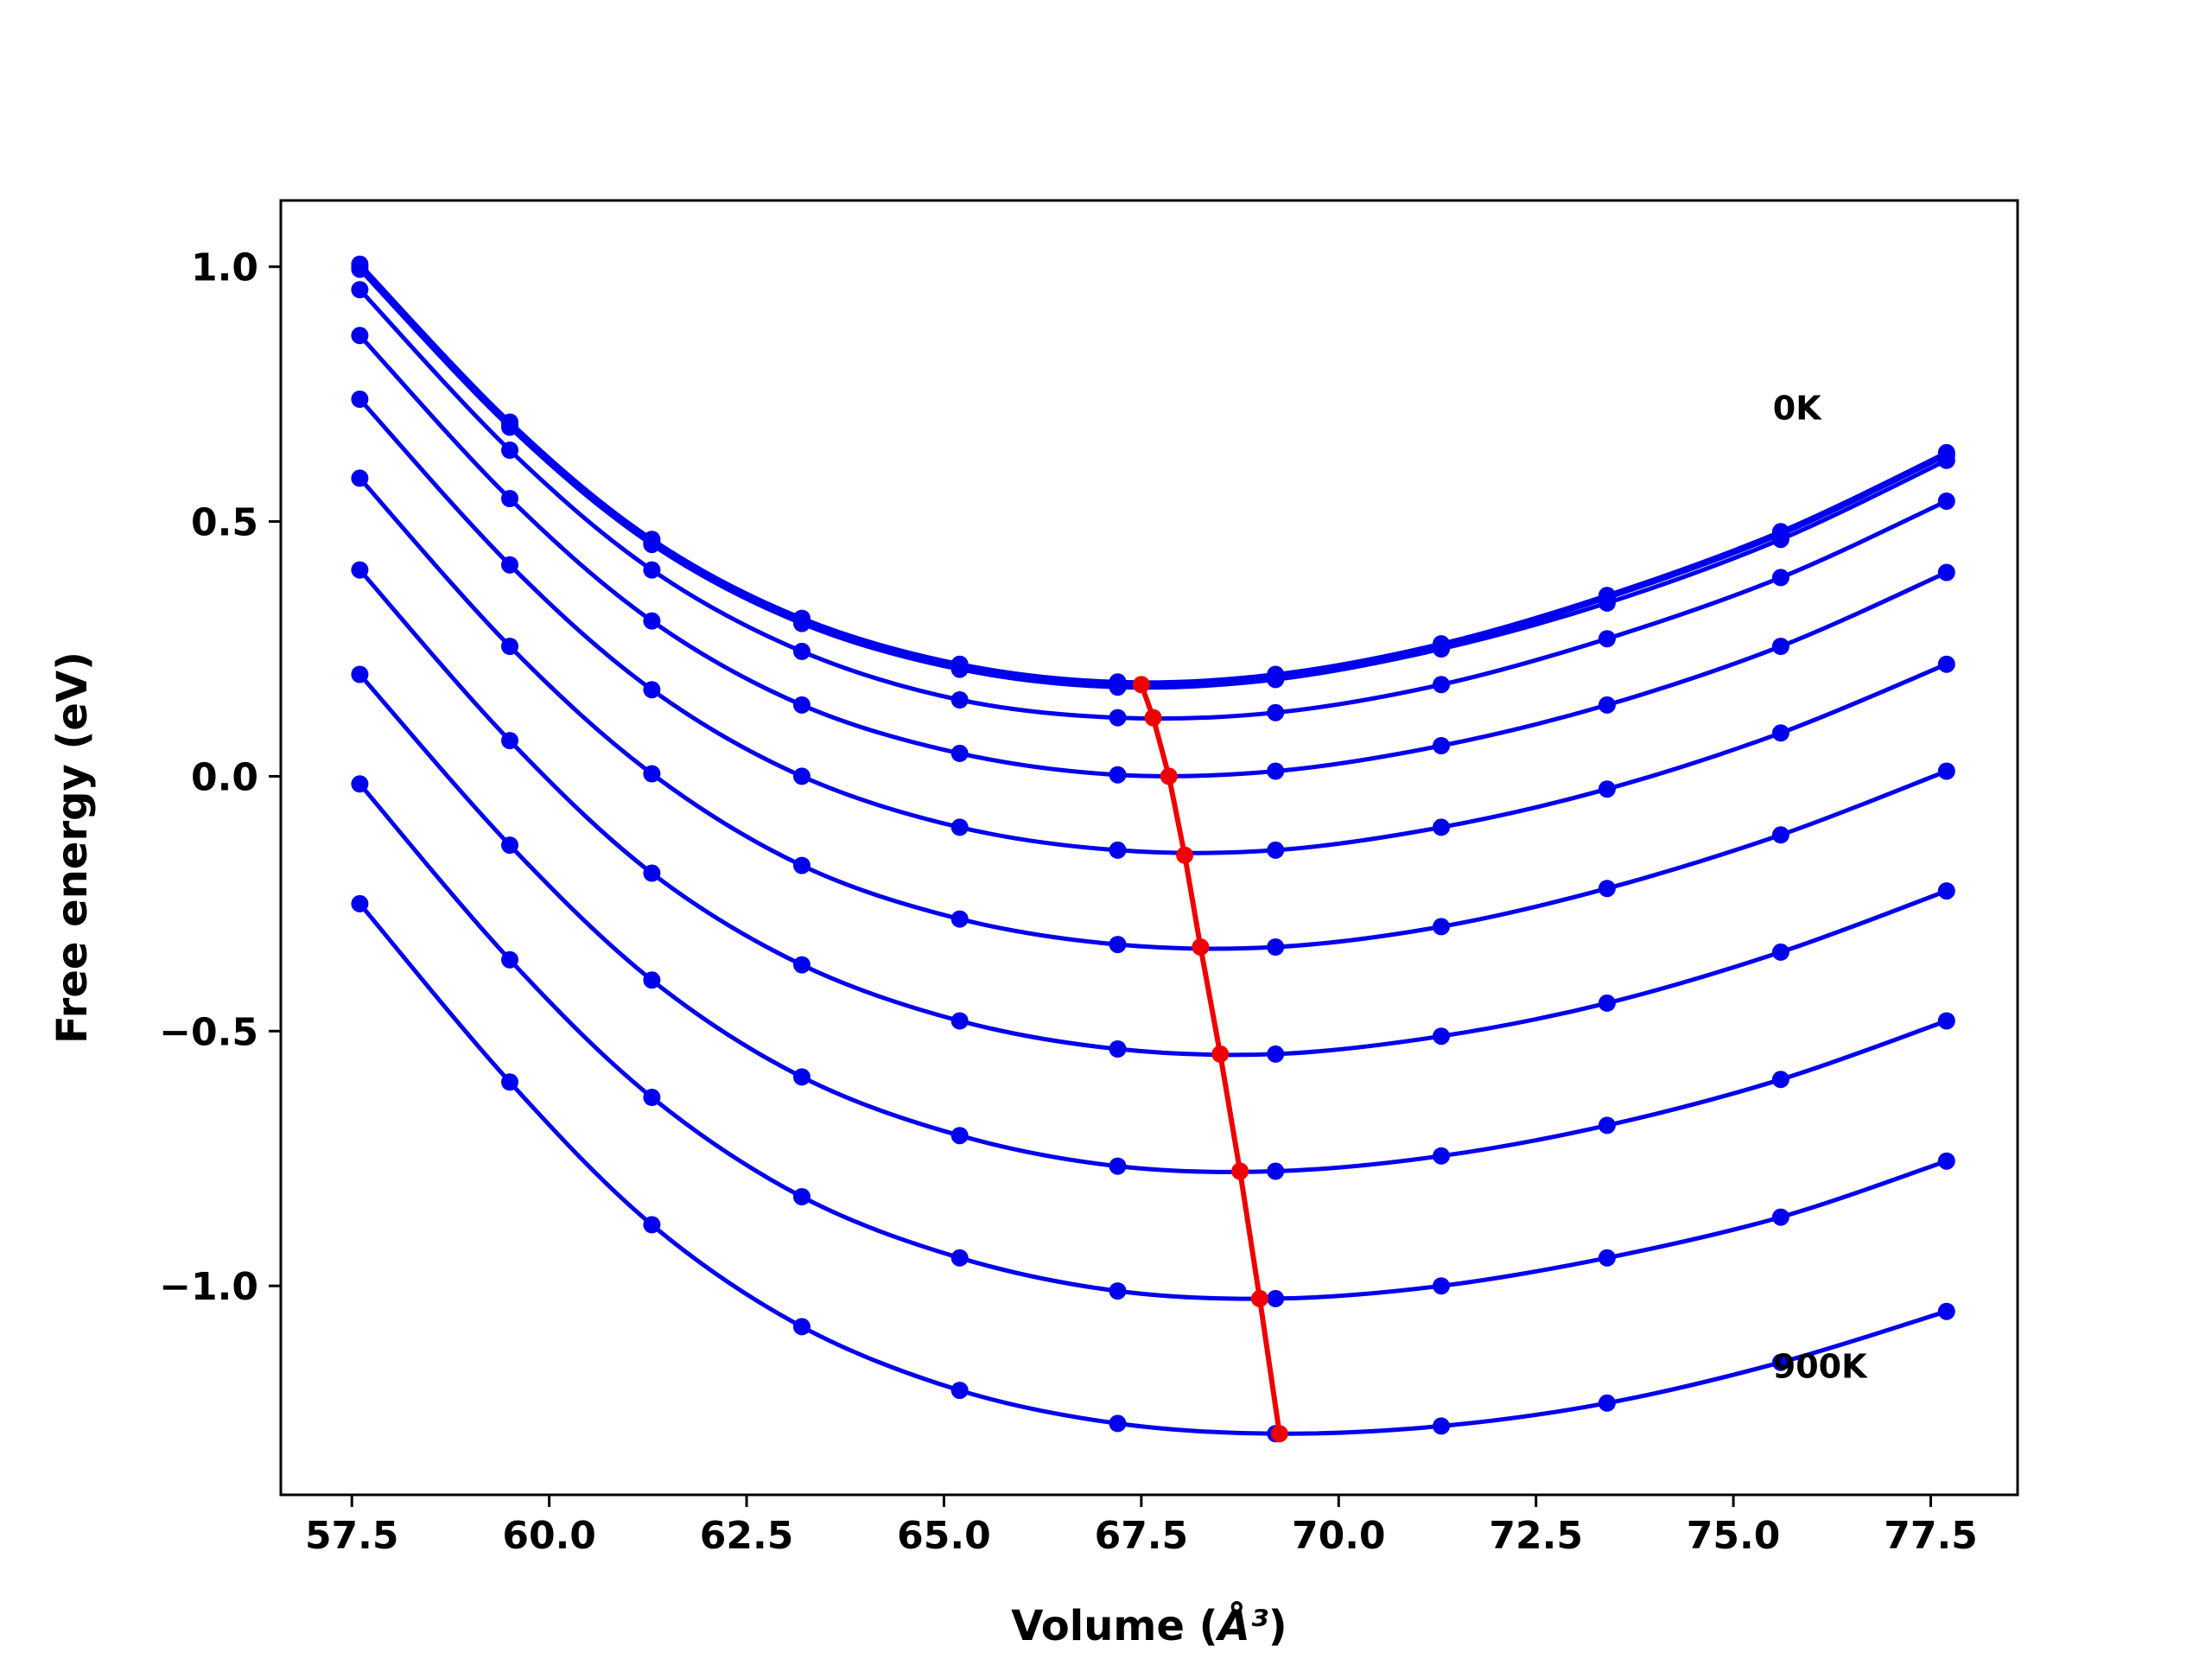 This screenshot has width=2212, height=1659. What do you see at coordinates (224, 268) in the screenshot?
I see `y-tick-label-0: 1.0` at bounding box center [224, 268].